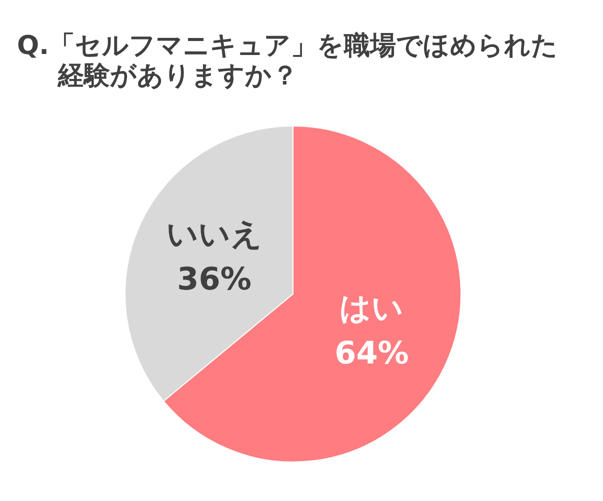  What do you see at coordinates (214, 279) in the screenshot?
I see `data-label: 36%` at bounding box center [214, 279].